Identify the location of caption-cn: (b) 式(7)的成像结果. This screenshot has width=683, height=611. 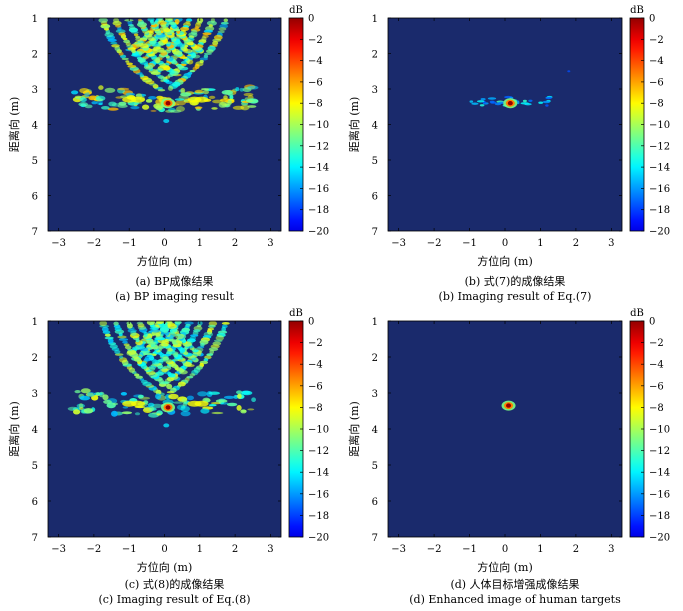
(515, 281).